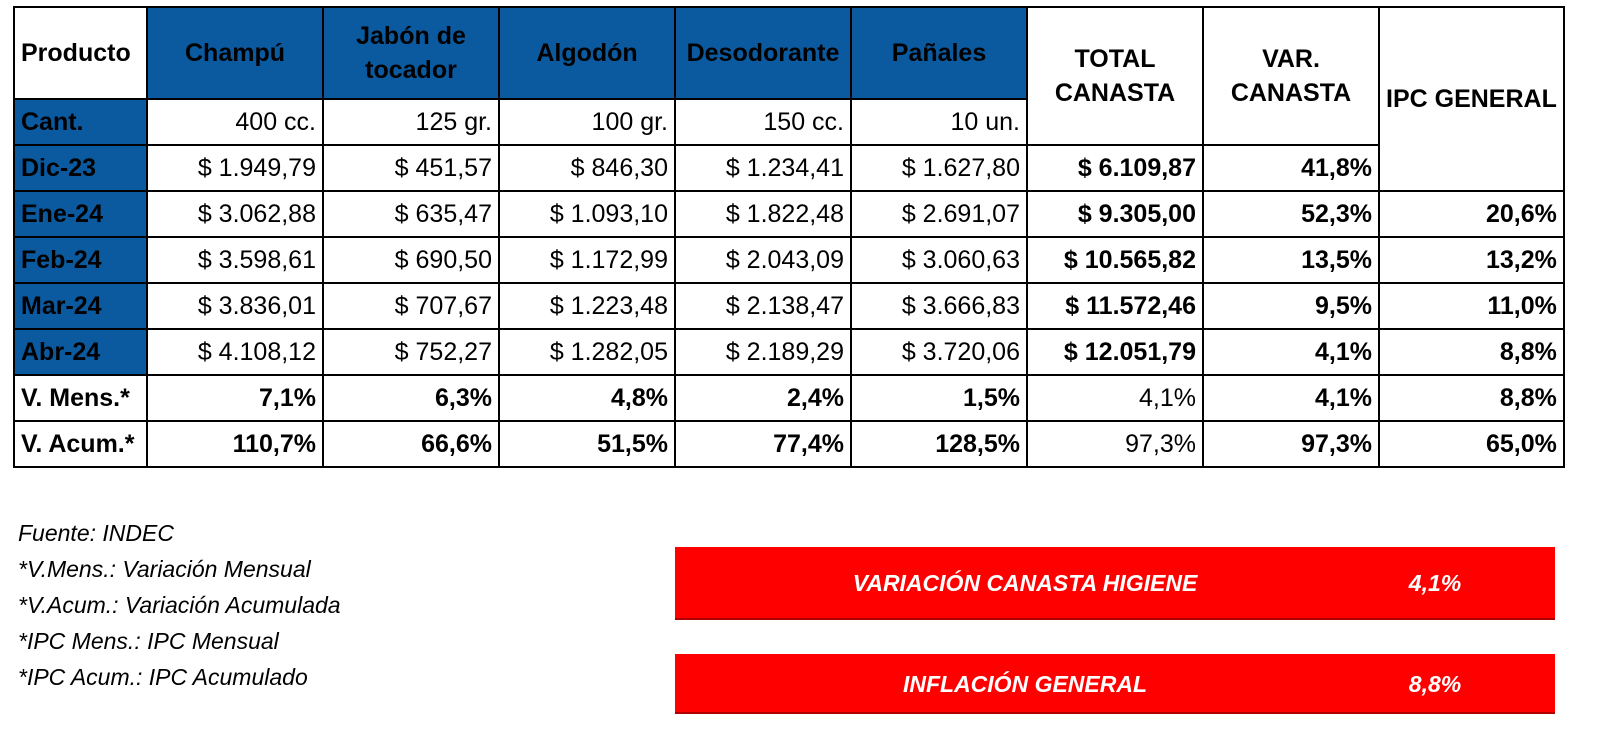  Describe the element at coordinates (1025, 583) in the screenshot. I see `banner-label: VARIACIÓN CANASTA HIGIENE` at that location.